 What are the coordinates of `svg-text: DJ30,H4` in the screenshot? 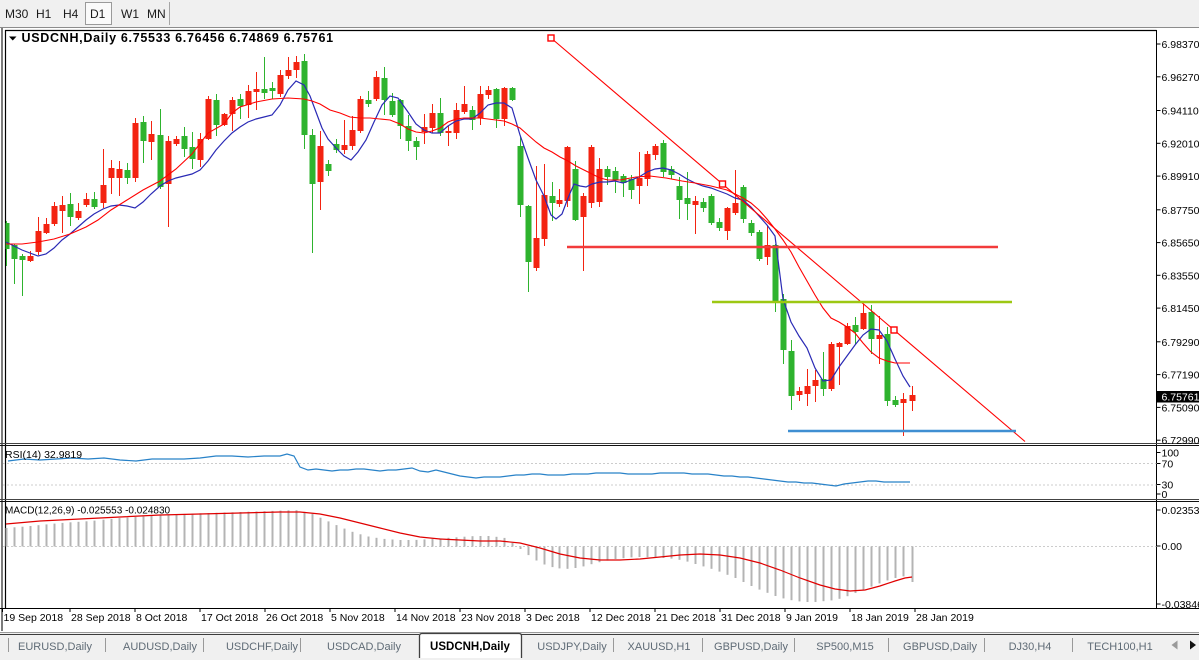 It's located at (1030, 647).